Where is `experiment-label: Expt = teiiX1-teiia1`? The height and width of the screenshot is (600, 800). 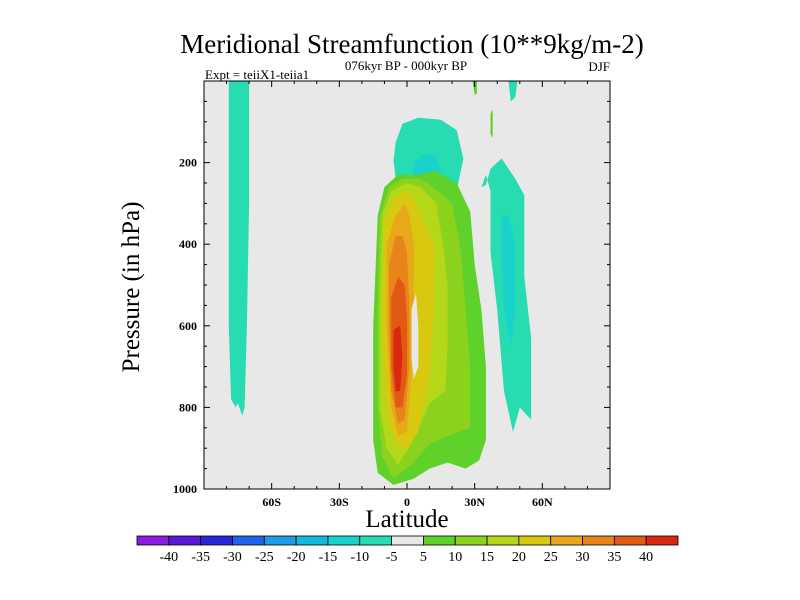
experiment-label: Expt = teiiX1-teiia1 is located at coordinates (257, 74).